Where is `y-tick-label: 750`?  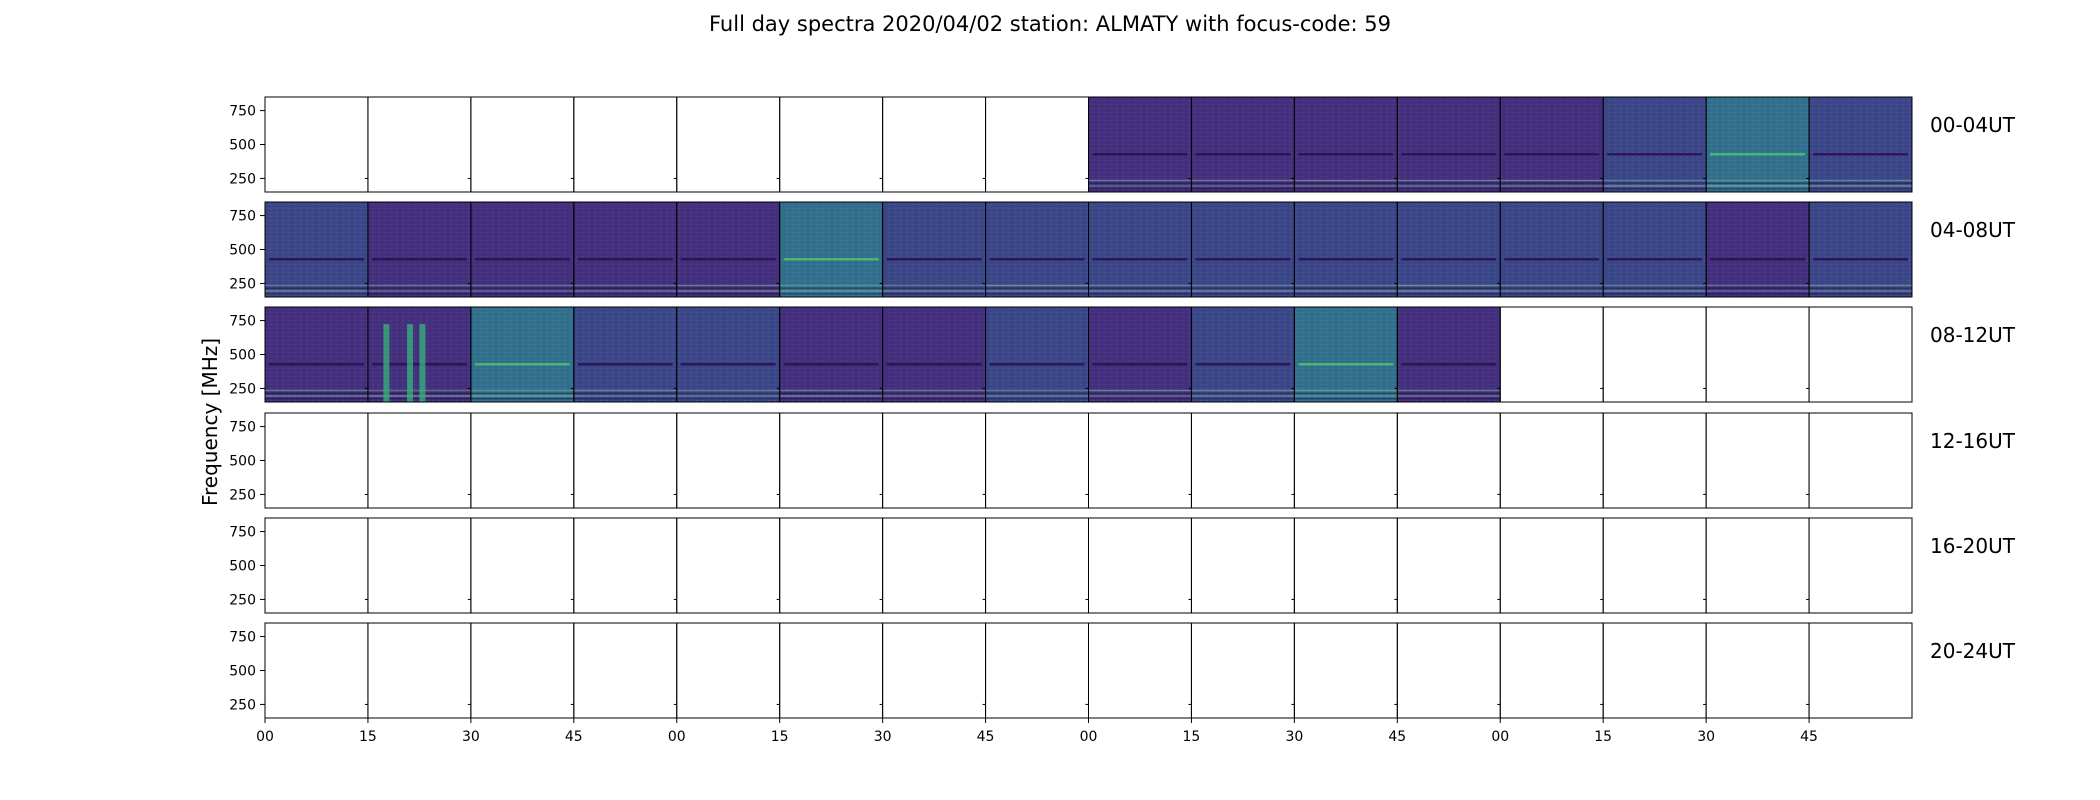 y-tick-label: 750 is located at coordinates (242, 638).